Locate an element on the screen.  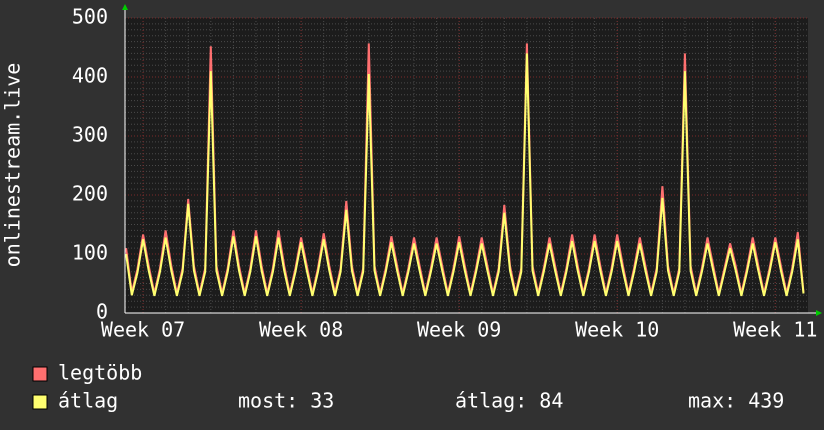
x-tick-label: Week 07 is located at coordinates (143, 330).